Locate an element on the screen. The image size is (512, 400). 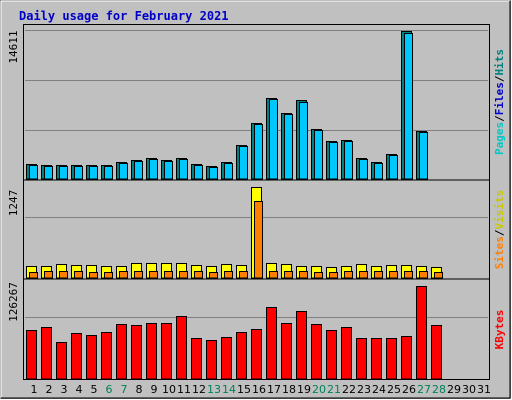
legend-entry: Visits is located at coordinates (499, 210).